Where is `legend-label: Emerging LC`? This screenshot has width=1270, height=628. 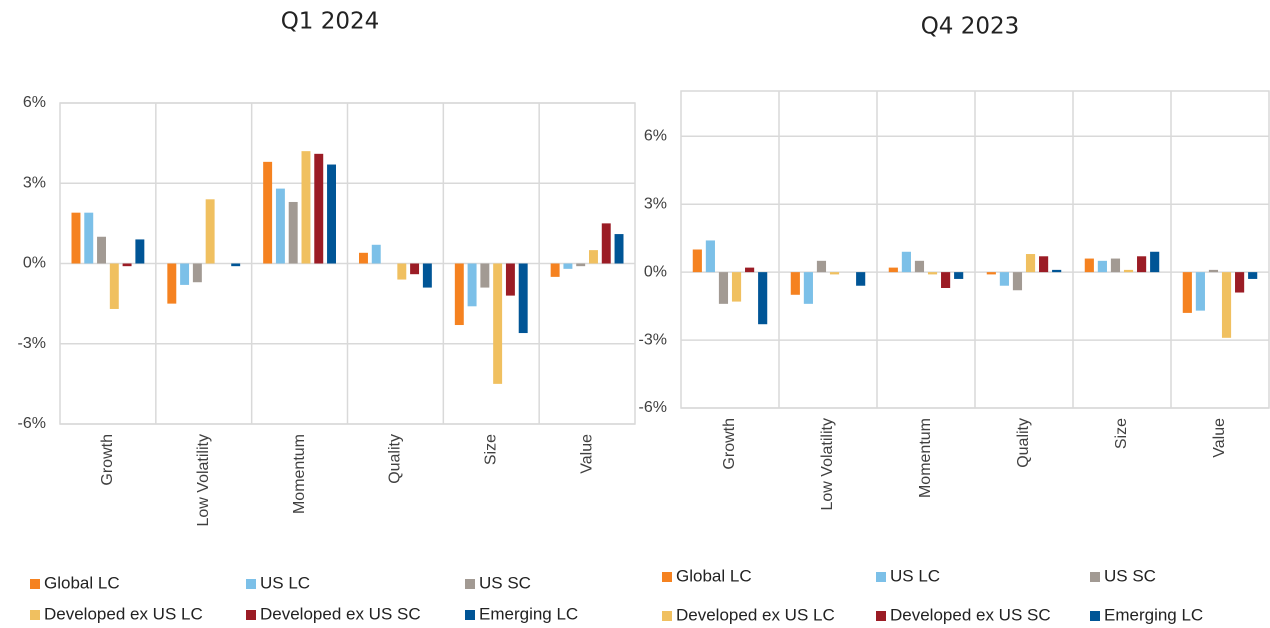 legend-label: Emerging LC is located at coordinates (528, 613).